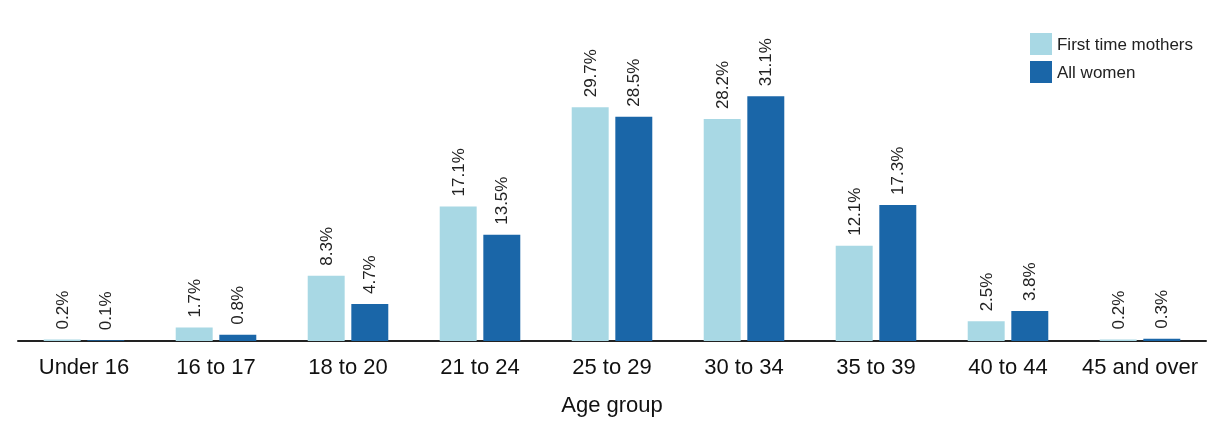  What do you see at coordinates (898, 170) in the screenshot?
I see `data-label: 17.3%` at bounding box center [898, 170].